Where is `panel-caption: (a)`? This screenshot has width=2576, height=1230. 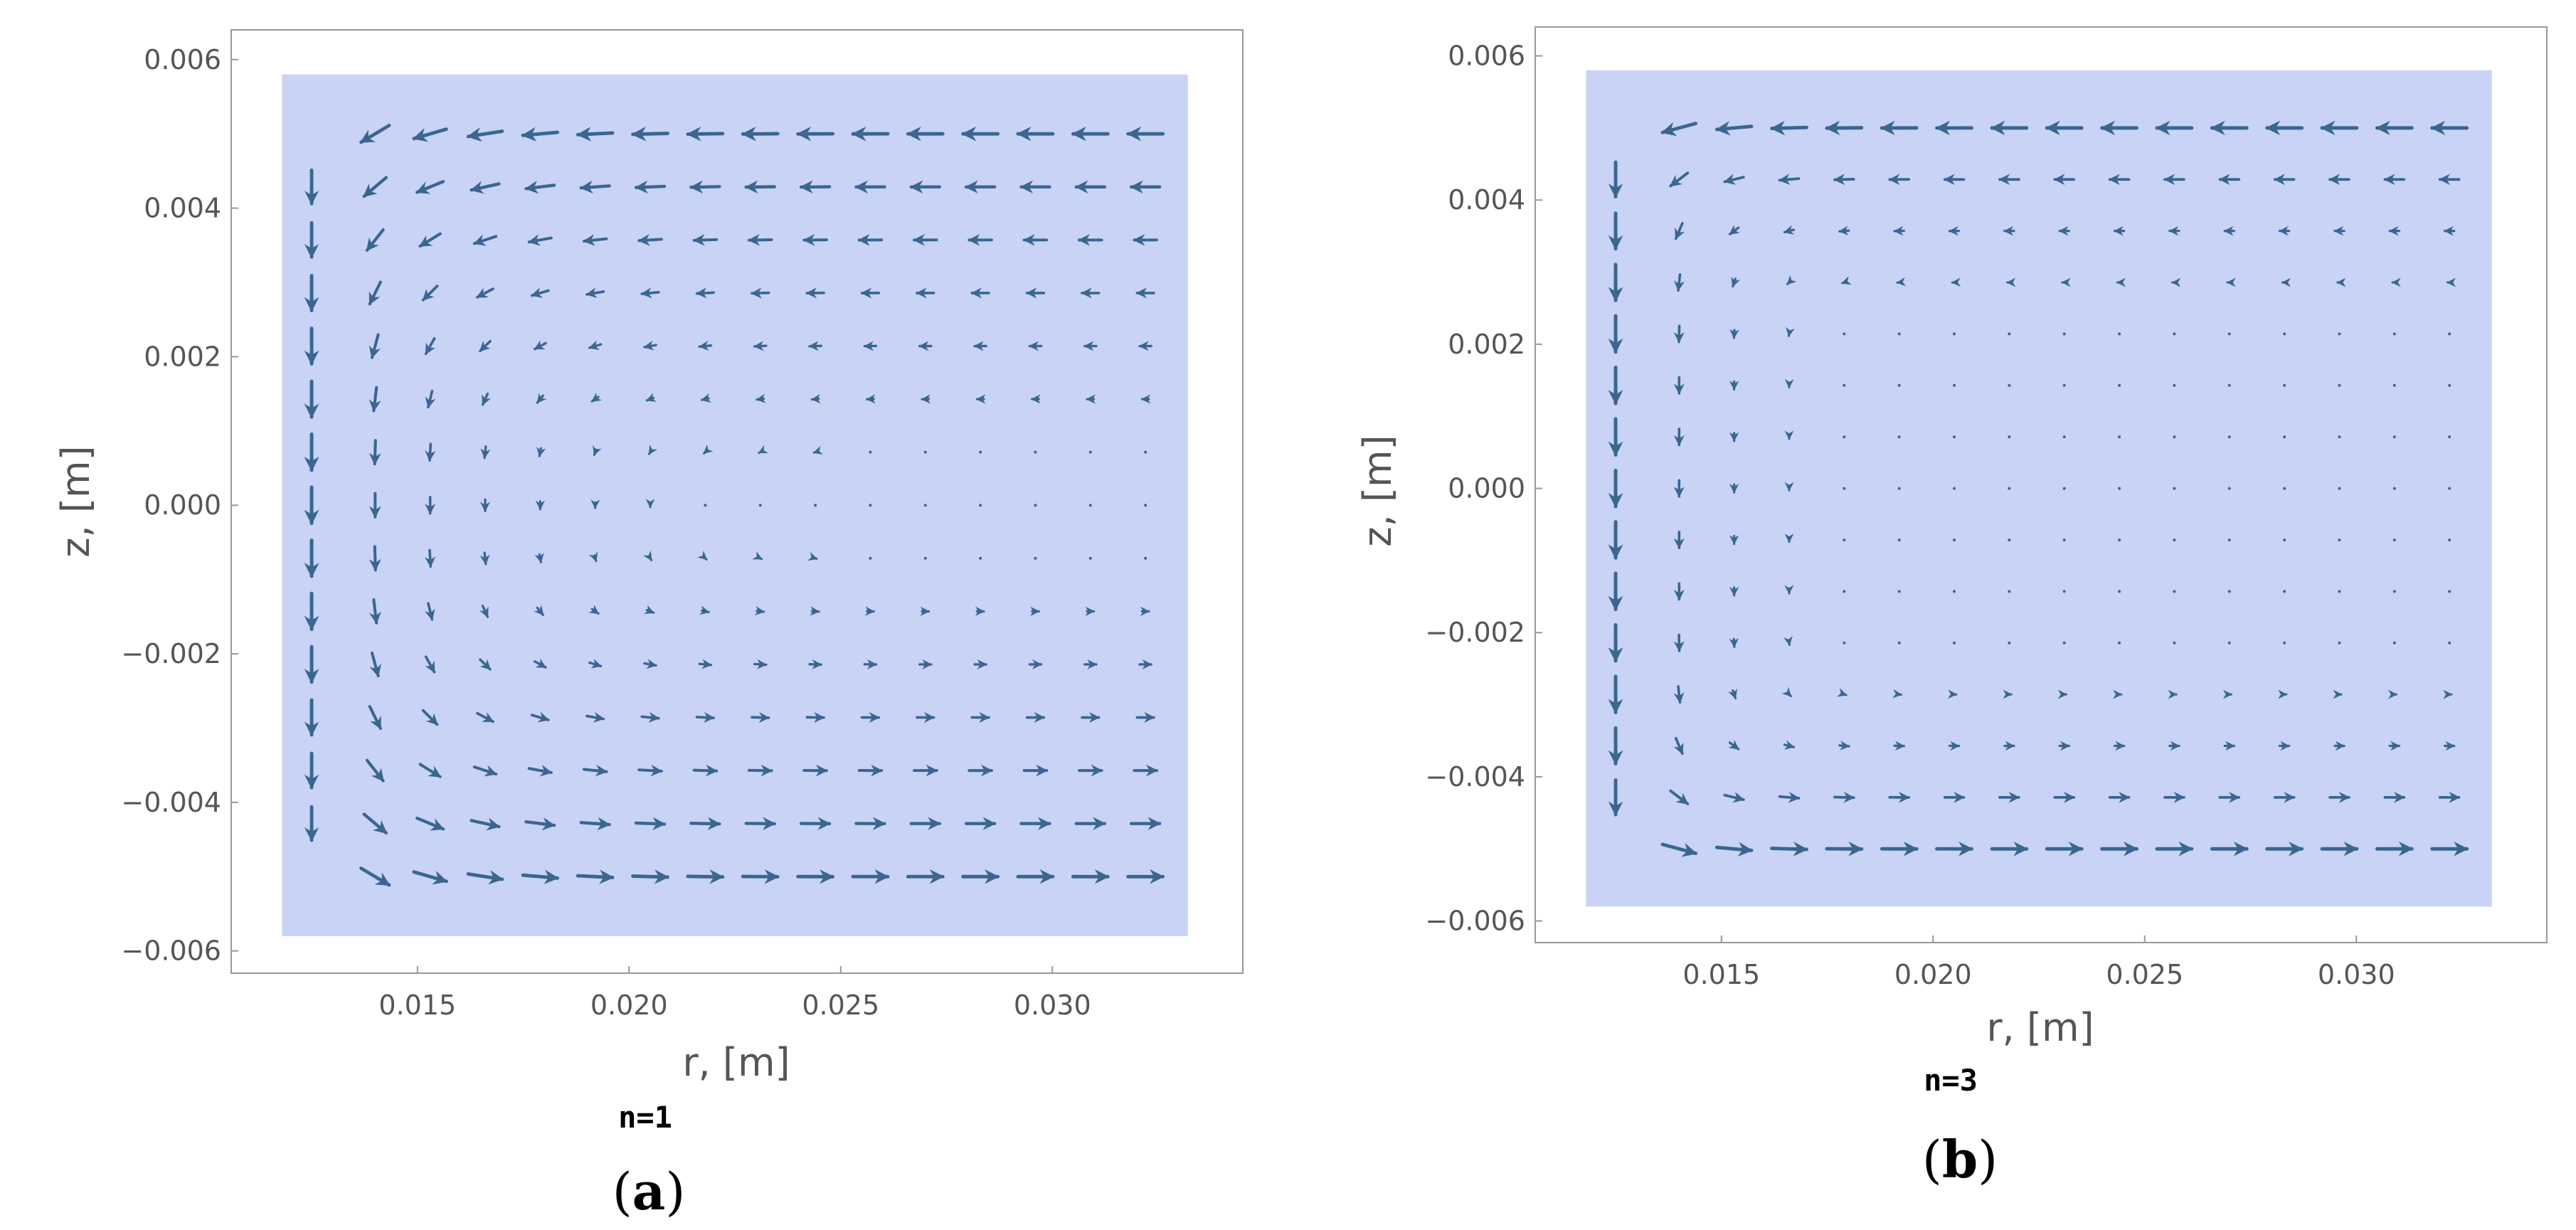
panel-caption: (a) is located at coordinates (649, 1191).